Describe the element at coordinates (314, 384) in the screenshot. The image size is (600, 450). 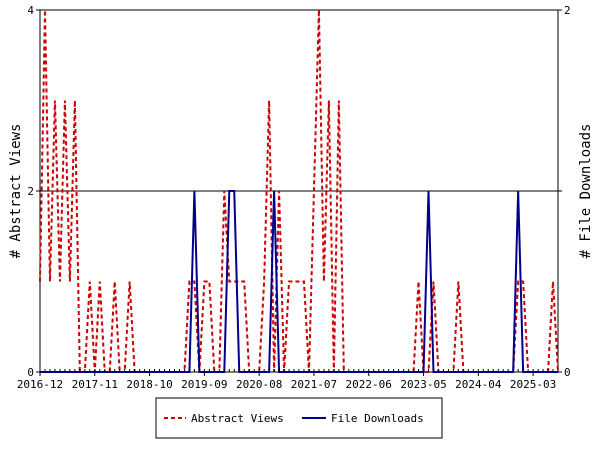
I see `x-tick-label: 2021-07` at that location.